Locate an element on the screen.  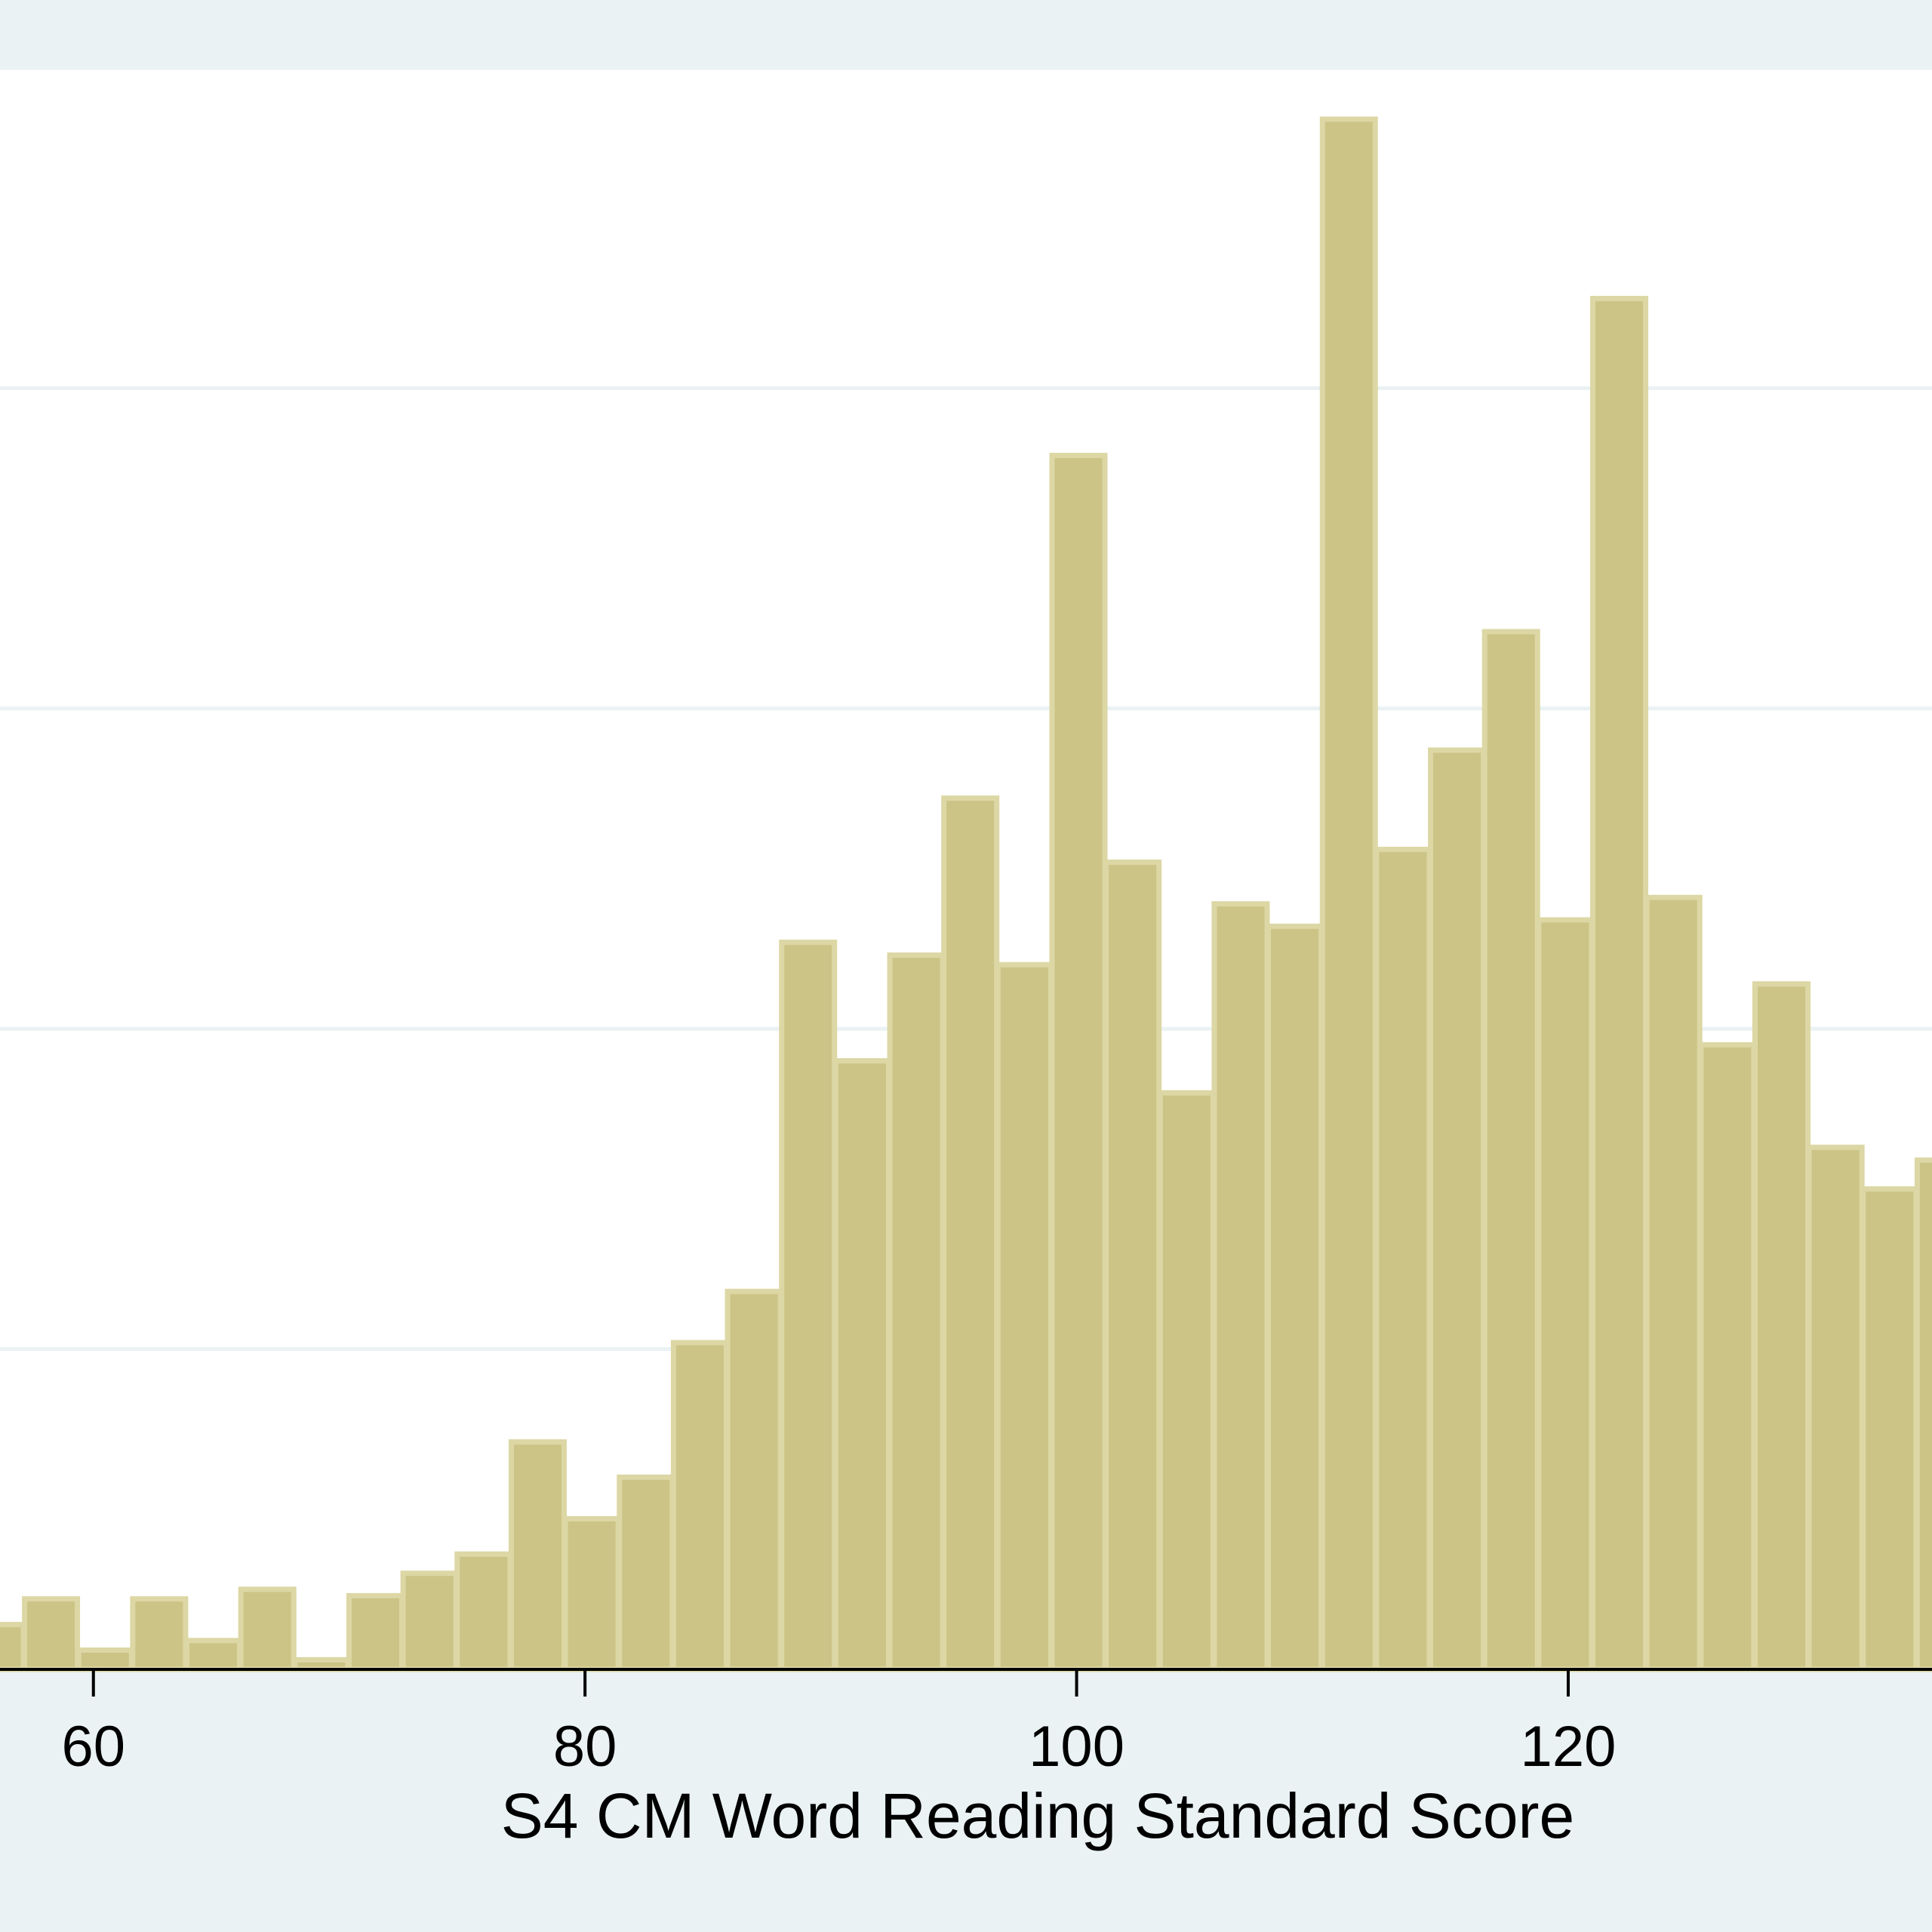
x-tick-label: 120 is located at coordinates (1569, 1747).